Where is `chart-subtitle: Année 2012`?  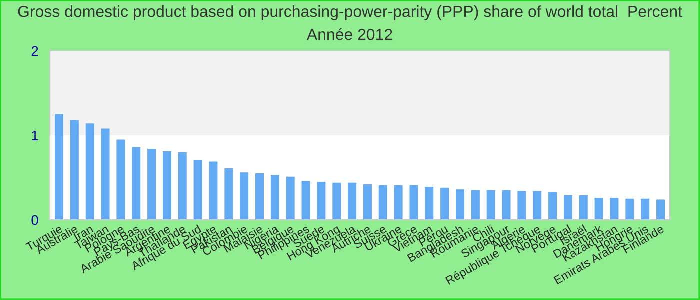 chart-subtitle: Année 2012 is located at coordinates (349, 34).